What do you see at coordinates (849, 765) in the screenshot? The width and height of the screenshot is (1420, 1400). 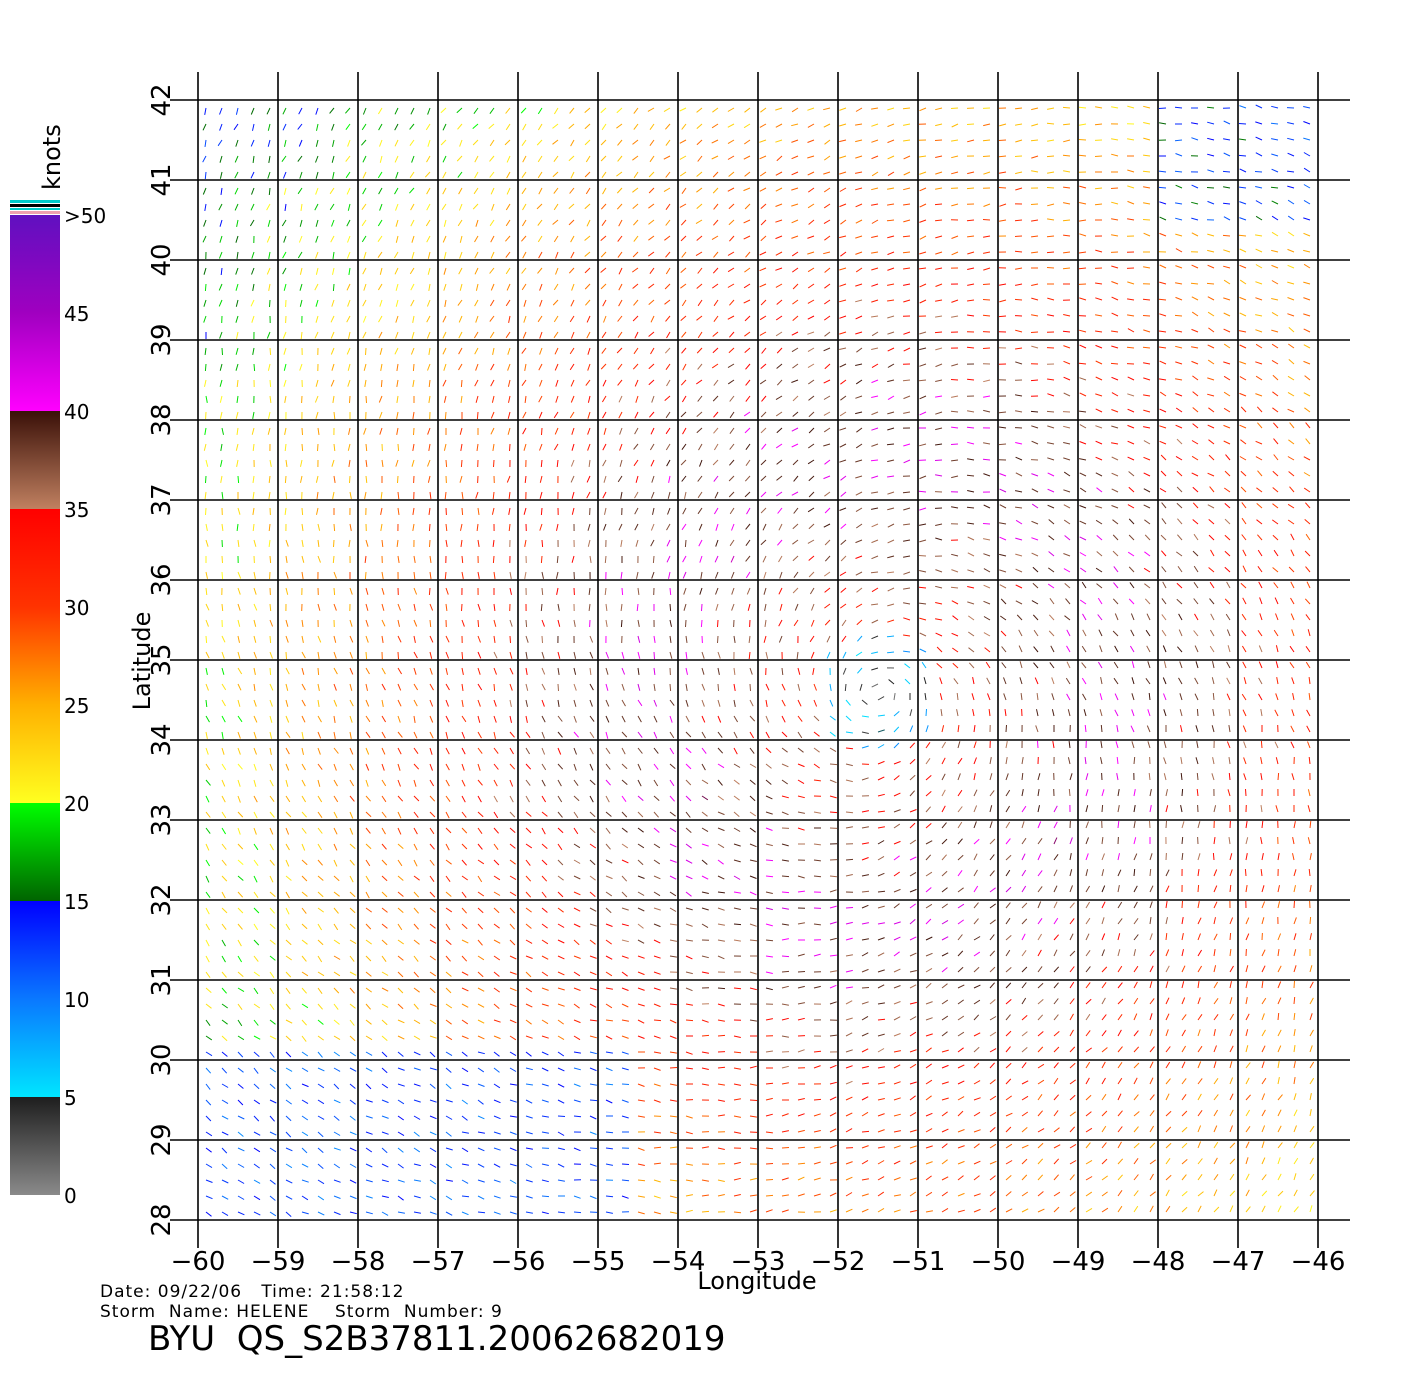 I see `wind-barb-2000` at bounding box center [849, 765].